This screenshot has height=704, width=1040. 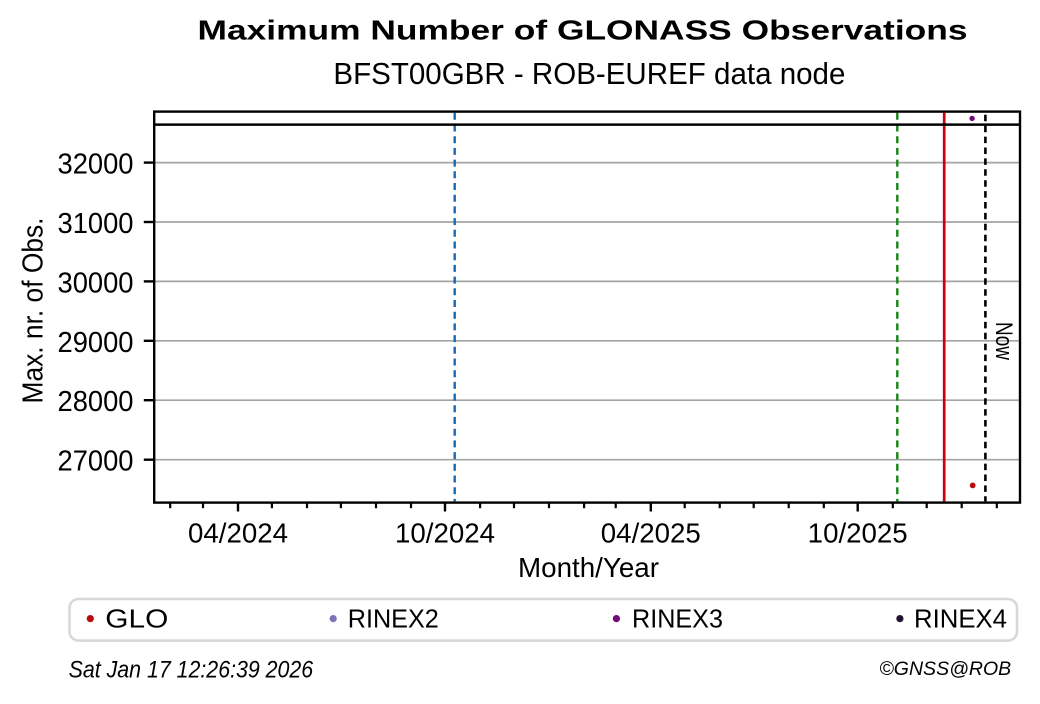 What do you see at coordinates (33, 311) in the screenshot?
I see `svg-text: Max. nr. of Obs.` at bounding box center [33, 311].